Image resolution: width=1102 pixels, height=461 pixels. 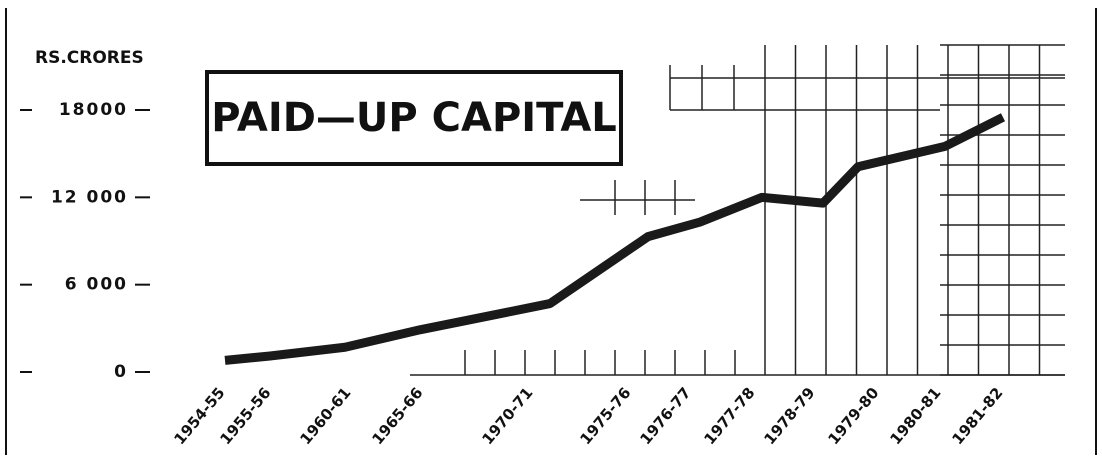 What do you see at coordinates (89, 58) in the screenshot?
I see `y-axis-label: RS.CRORES` at bounding box center [89, 58].